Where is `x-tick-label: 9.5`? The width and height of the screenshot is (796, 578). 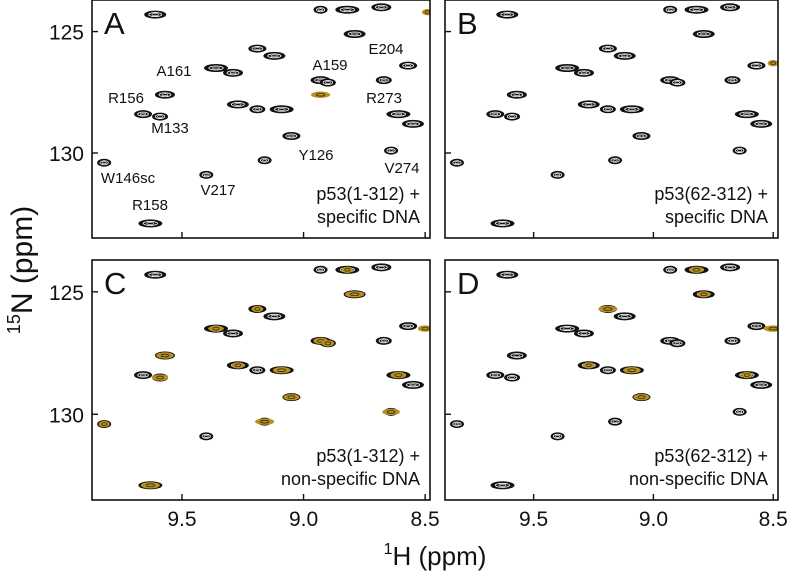
x-tick-label: 9.5 is located at coordinates (533, 519).